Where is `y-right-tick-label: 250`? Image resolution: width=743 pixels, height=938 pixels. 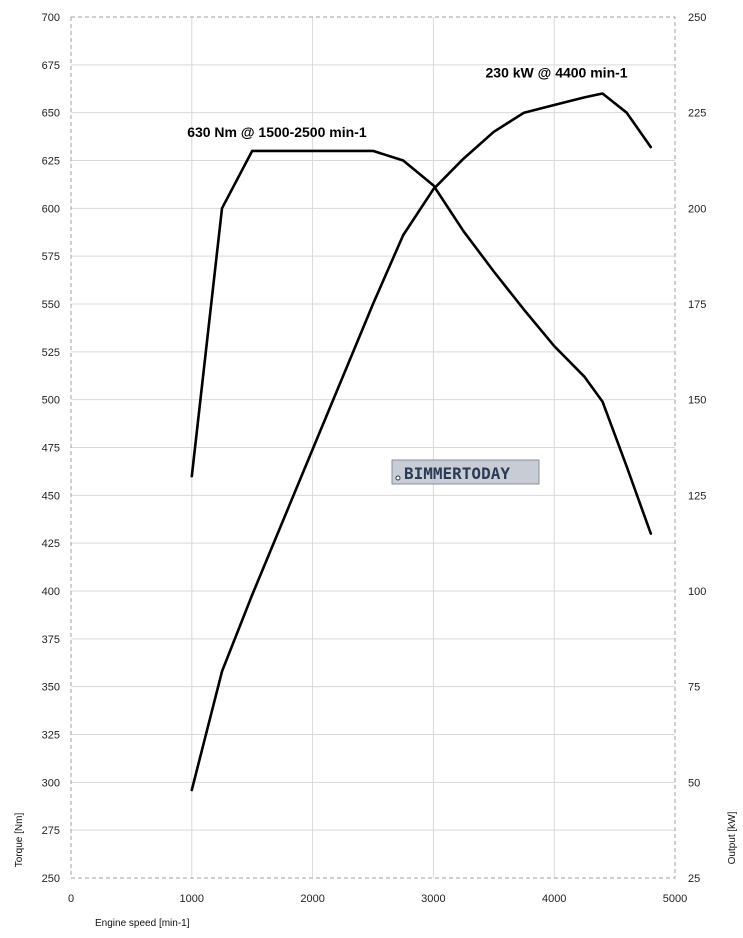
y-right-tick-label: 250 is located at coordinates (697, 18).